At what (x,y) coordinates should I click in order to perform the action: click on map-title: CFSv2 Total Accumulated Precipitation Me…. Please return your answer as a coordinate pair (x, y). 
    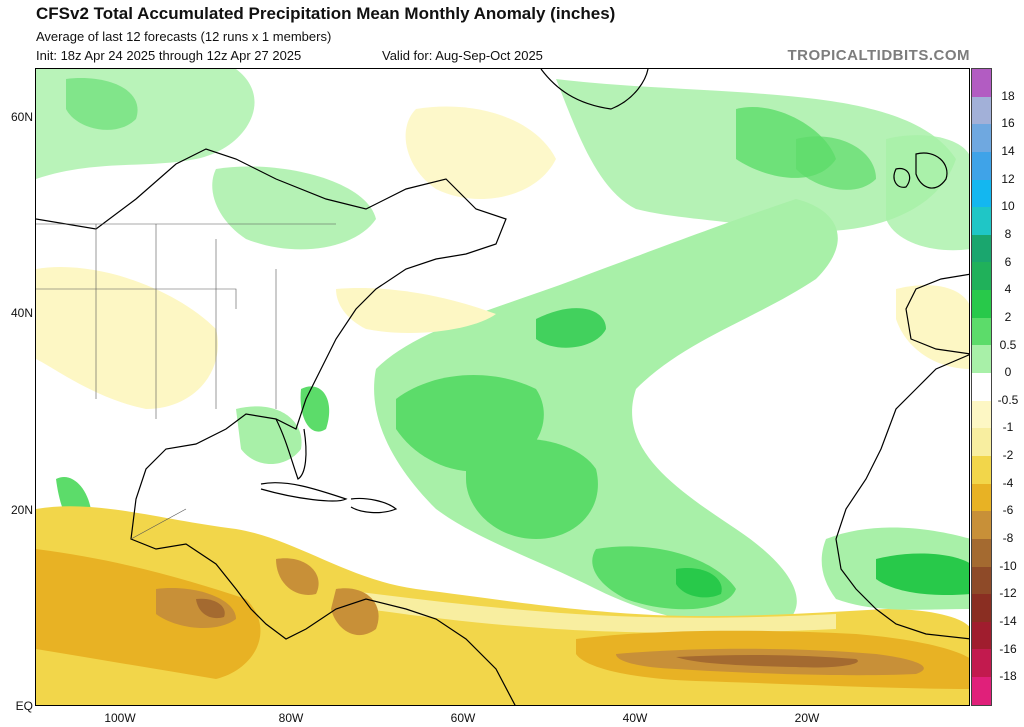
    Looking at the image, I should click on (326, 13).